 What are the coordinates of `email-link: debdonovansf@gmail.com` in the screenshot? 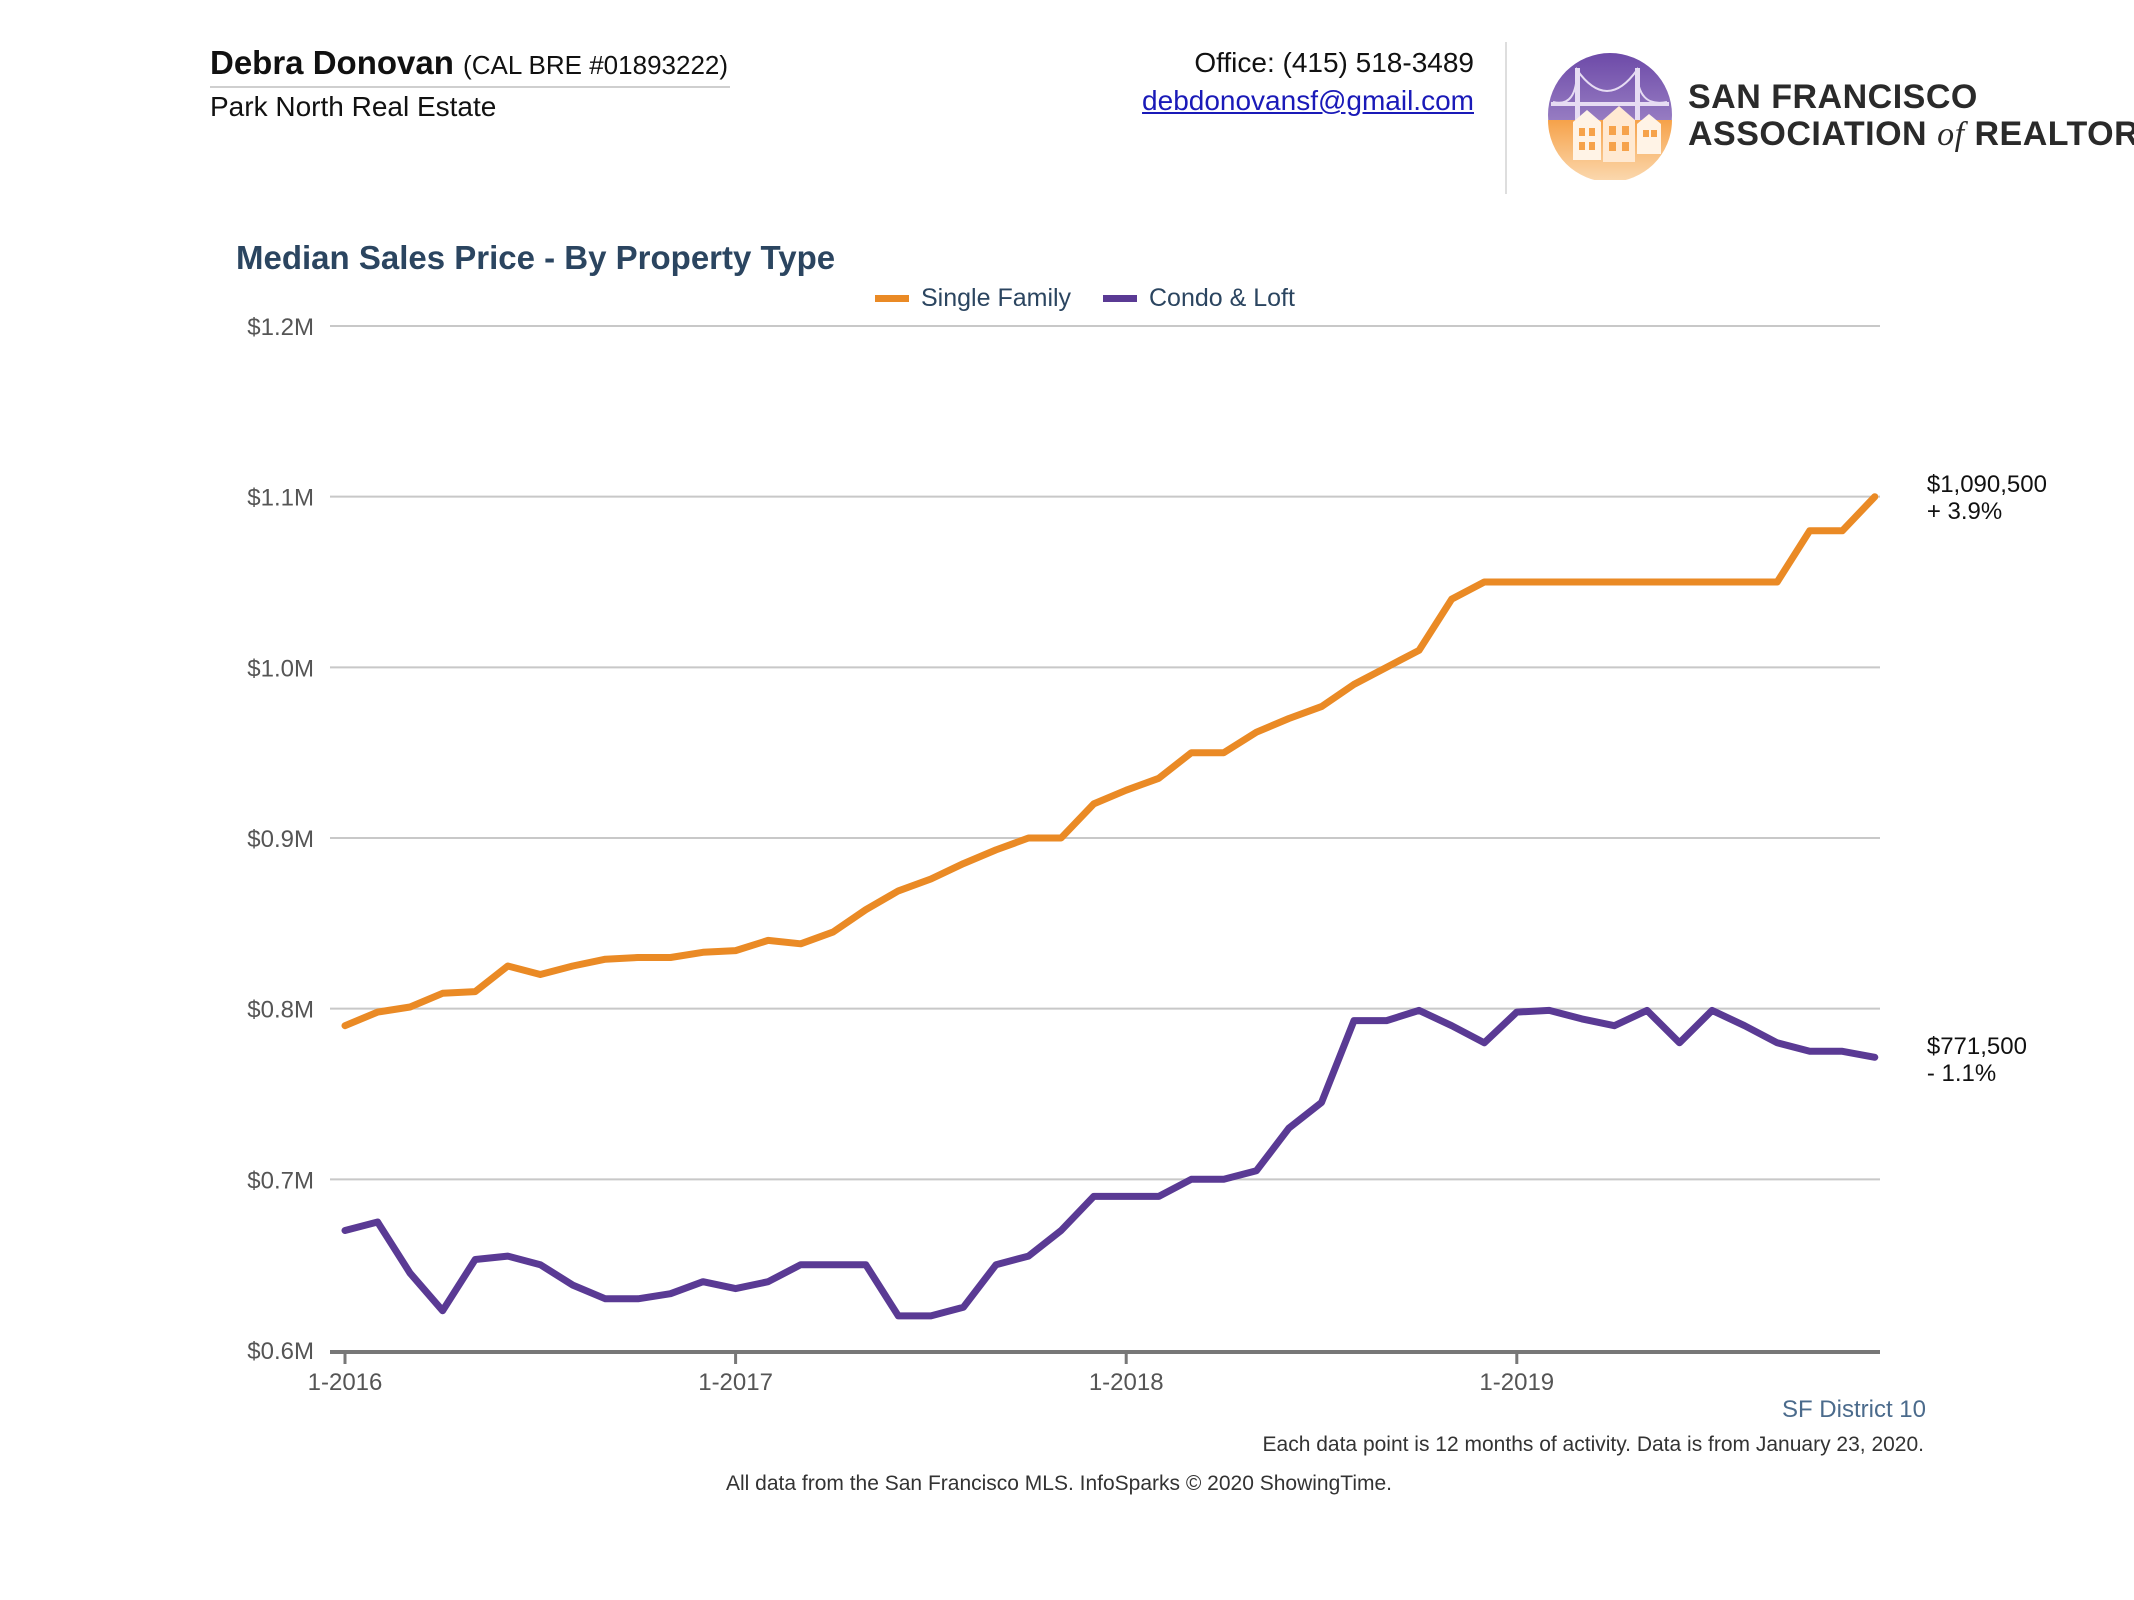 It's located at (1308, 100).